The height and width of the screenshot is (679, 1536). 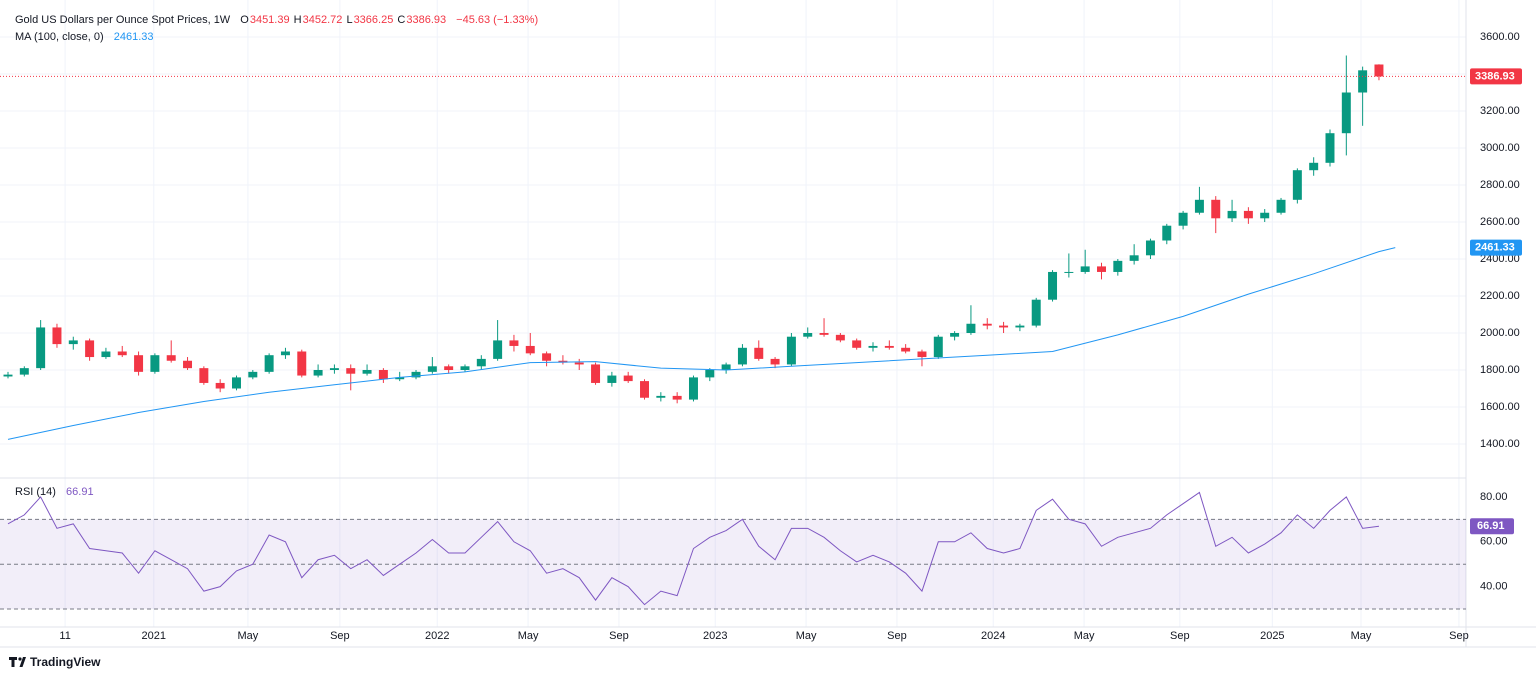 What do you see at coordinates (1494, 497) in the screenshot?
I see `rsi-tick-label: 80.00` at bounding box center [1494, 497].